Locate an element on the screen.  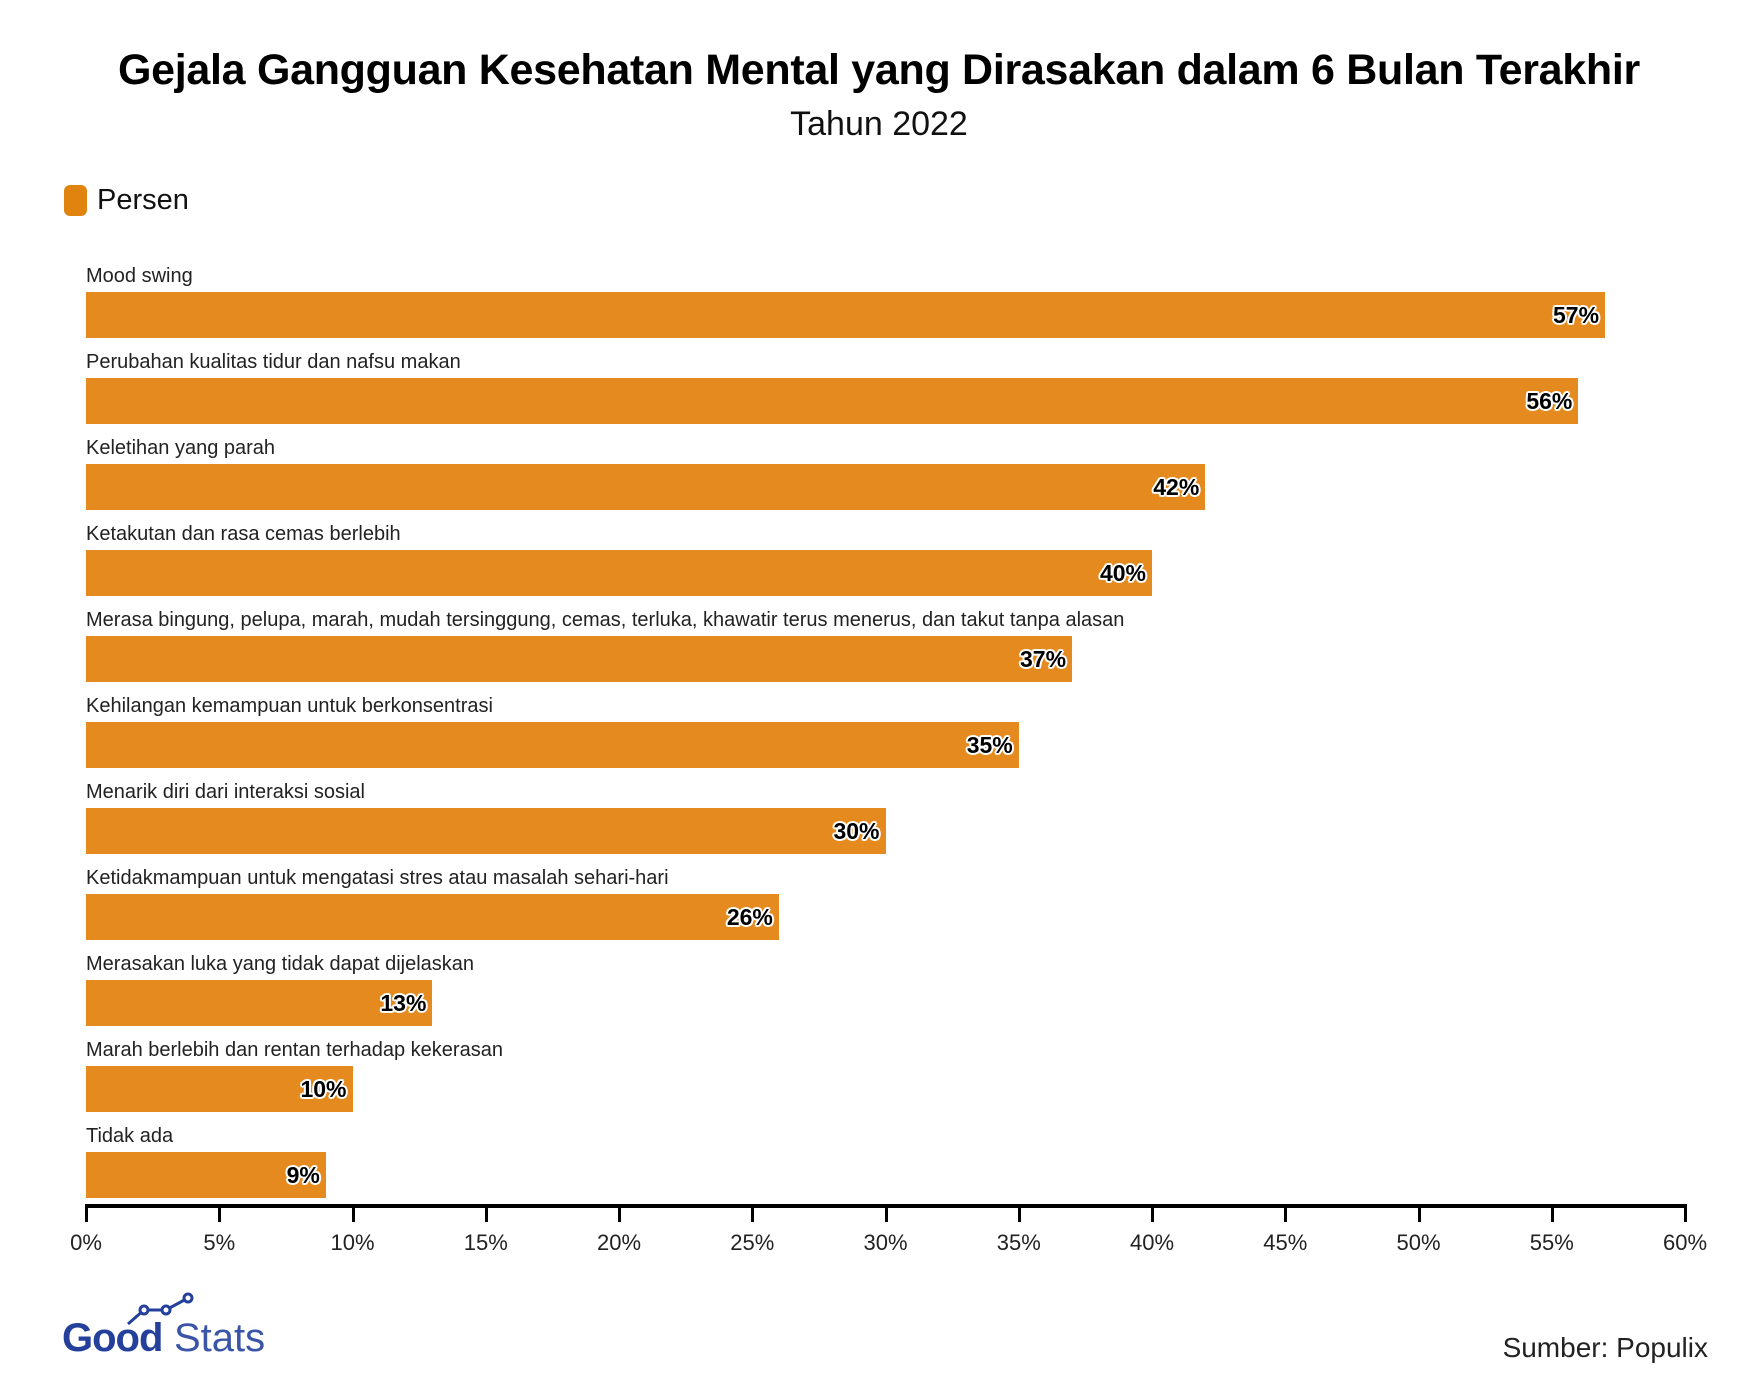
x-axis-tick-label: 60% is located at coordinates (1685, 1242).